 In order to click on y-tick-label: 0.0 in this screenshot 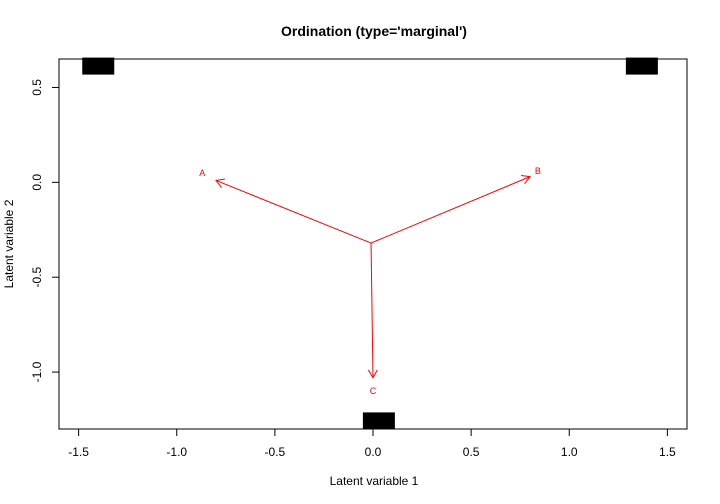, I will do `click(37, 182)`.